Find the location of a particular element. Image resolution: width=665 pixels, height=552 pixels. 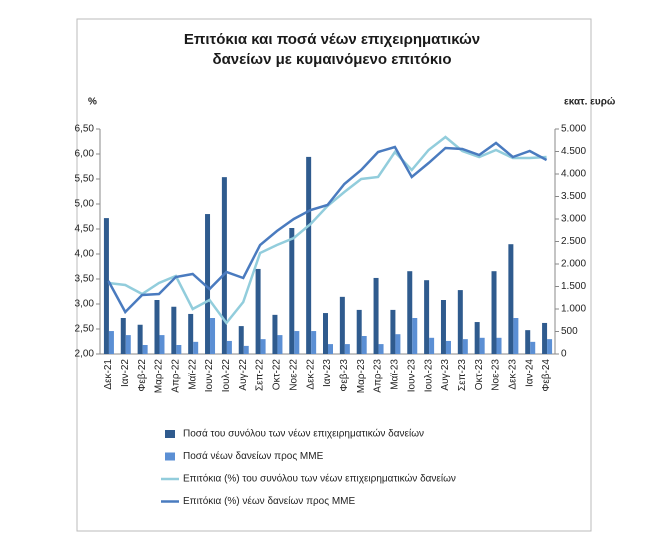

x-tick-label: Φεβ-24 is located at coordinates (546, 375).